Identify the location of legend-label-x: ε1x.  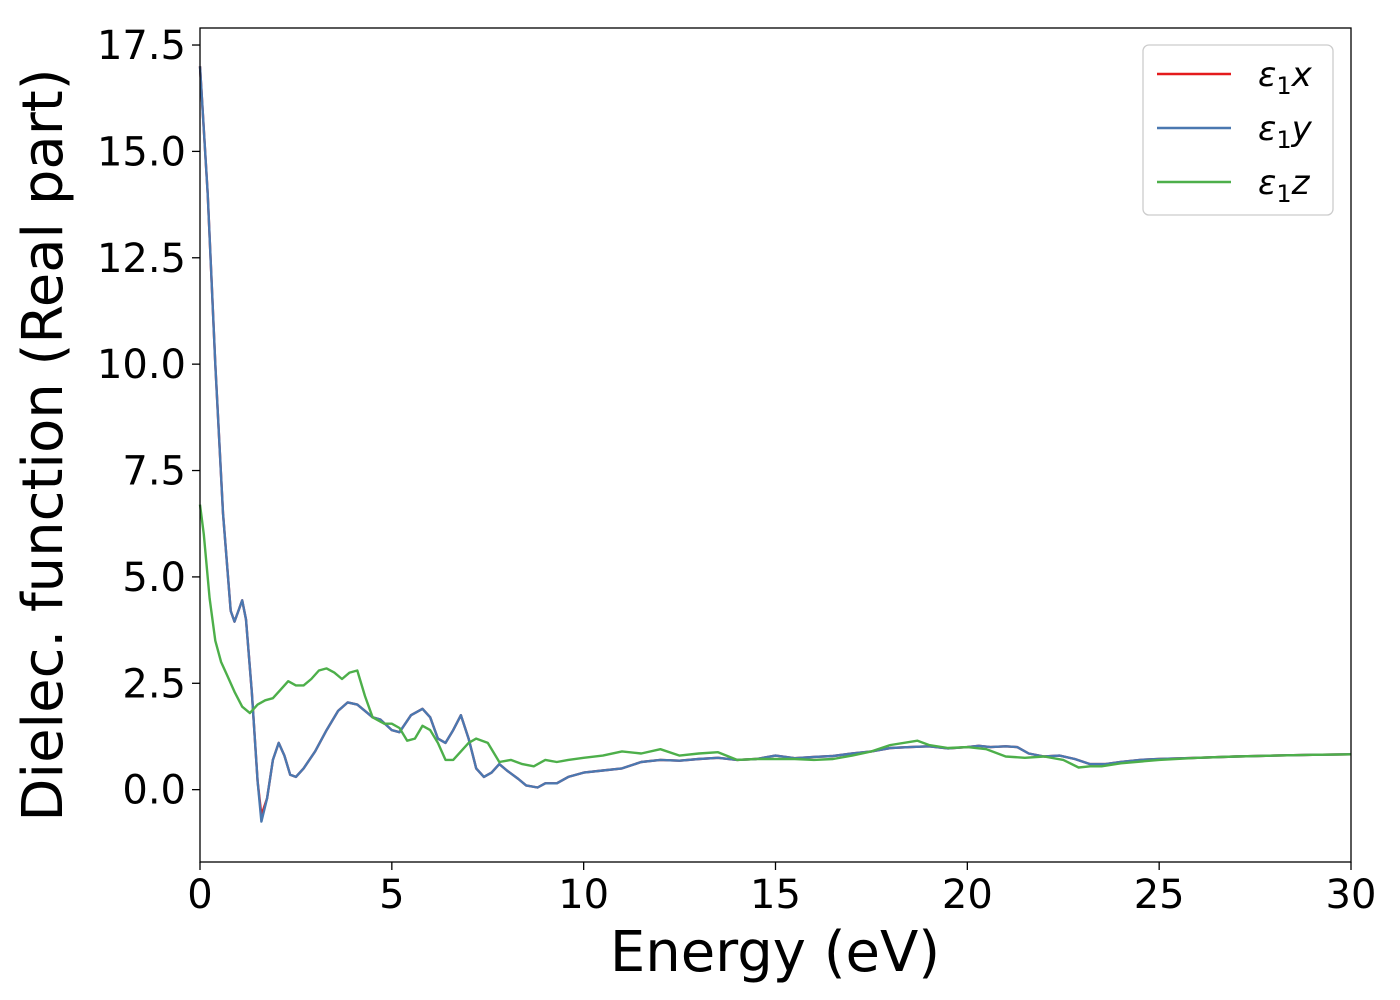
(1285, 77).